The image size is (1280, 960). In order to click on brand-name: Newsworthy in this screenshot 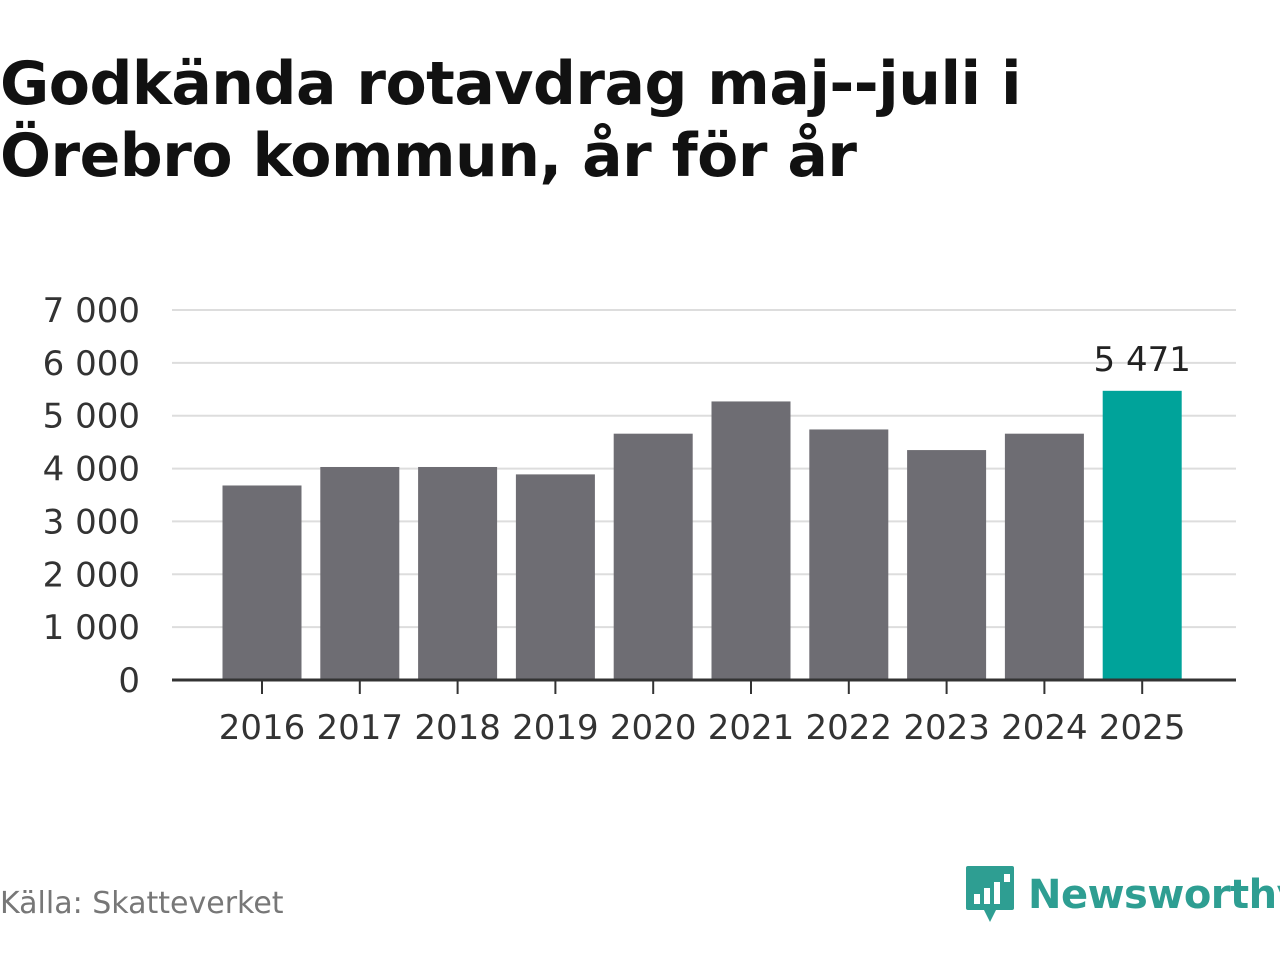, I will do `click(1154, 895)`.